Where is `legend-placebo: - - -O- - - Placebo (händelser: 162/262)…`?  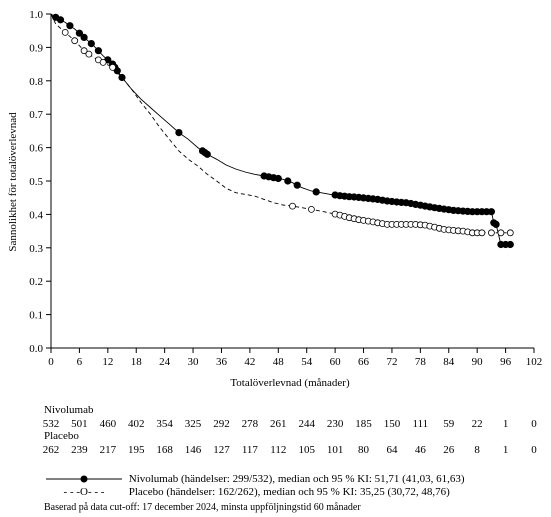 legend-placebo: - - -O- - - Placebo (händelser: 162/262)… is located at coordinates (247, 492).